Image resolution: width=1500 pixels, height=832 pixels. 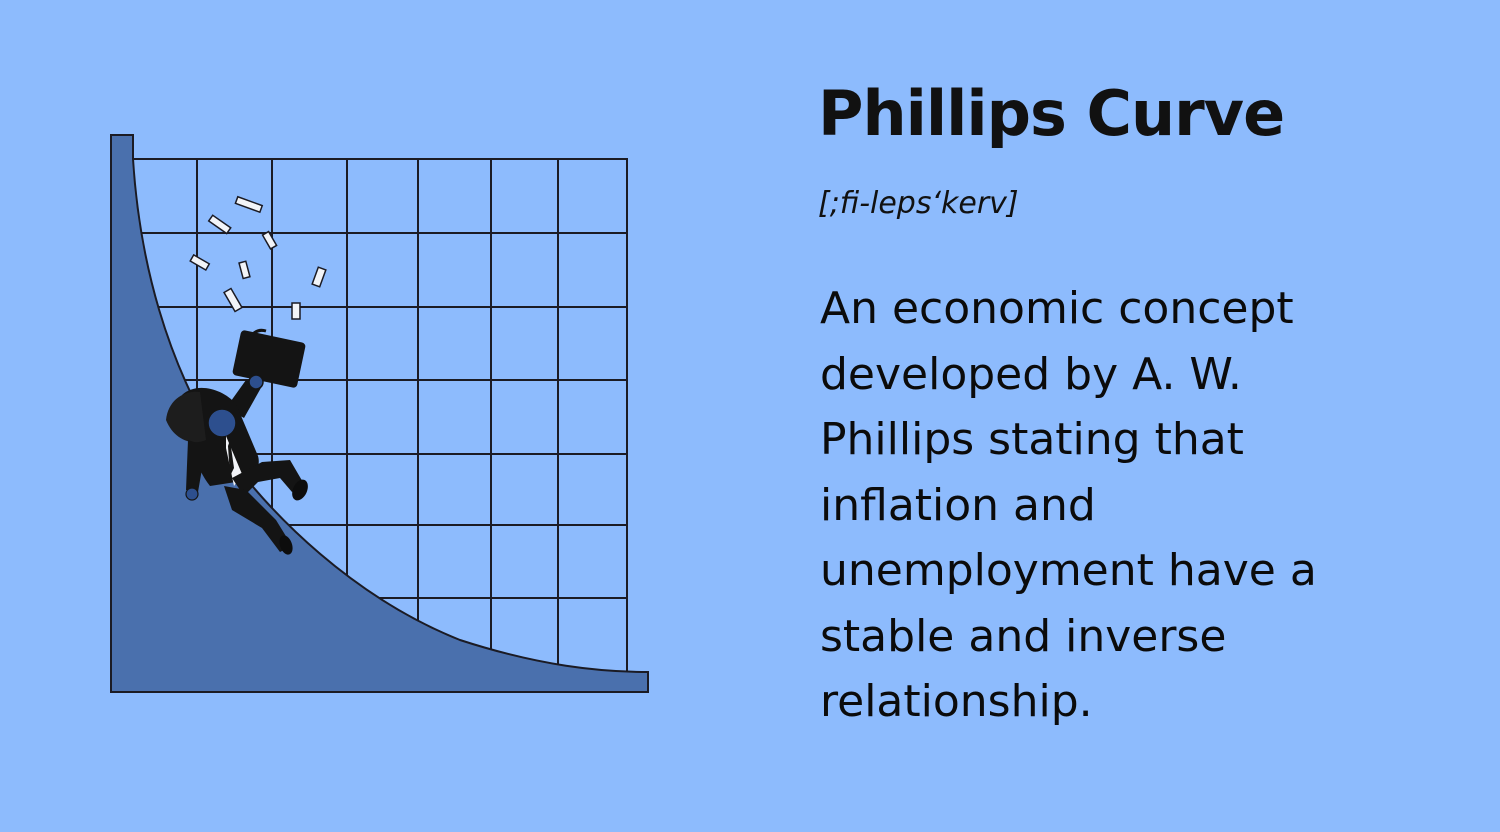 What do you see at coordinates (918, 203) in the screenshot?
I see `pronunciation: [;fi-leps‘kerv]` at bounding box center [918, 203].